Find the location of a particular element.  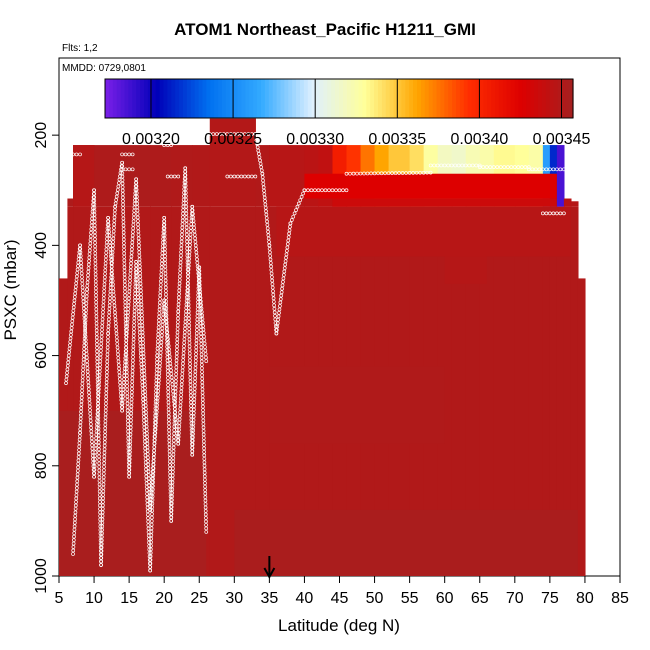

y-tick-label: 800 is located at coordinates (41, 465).